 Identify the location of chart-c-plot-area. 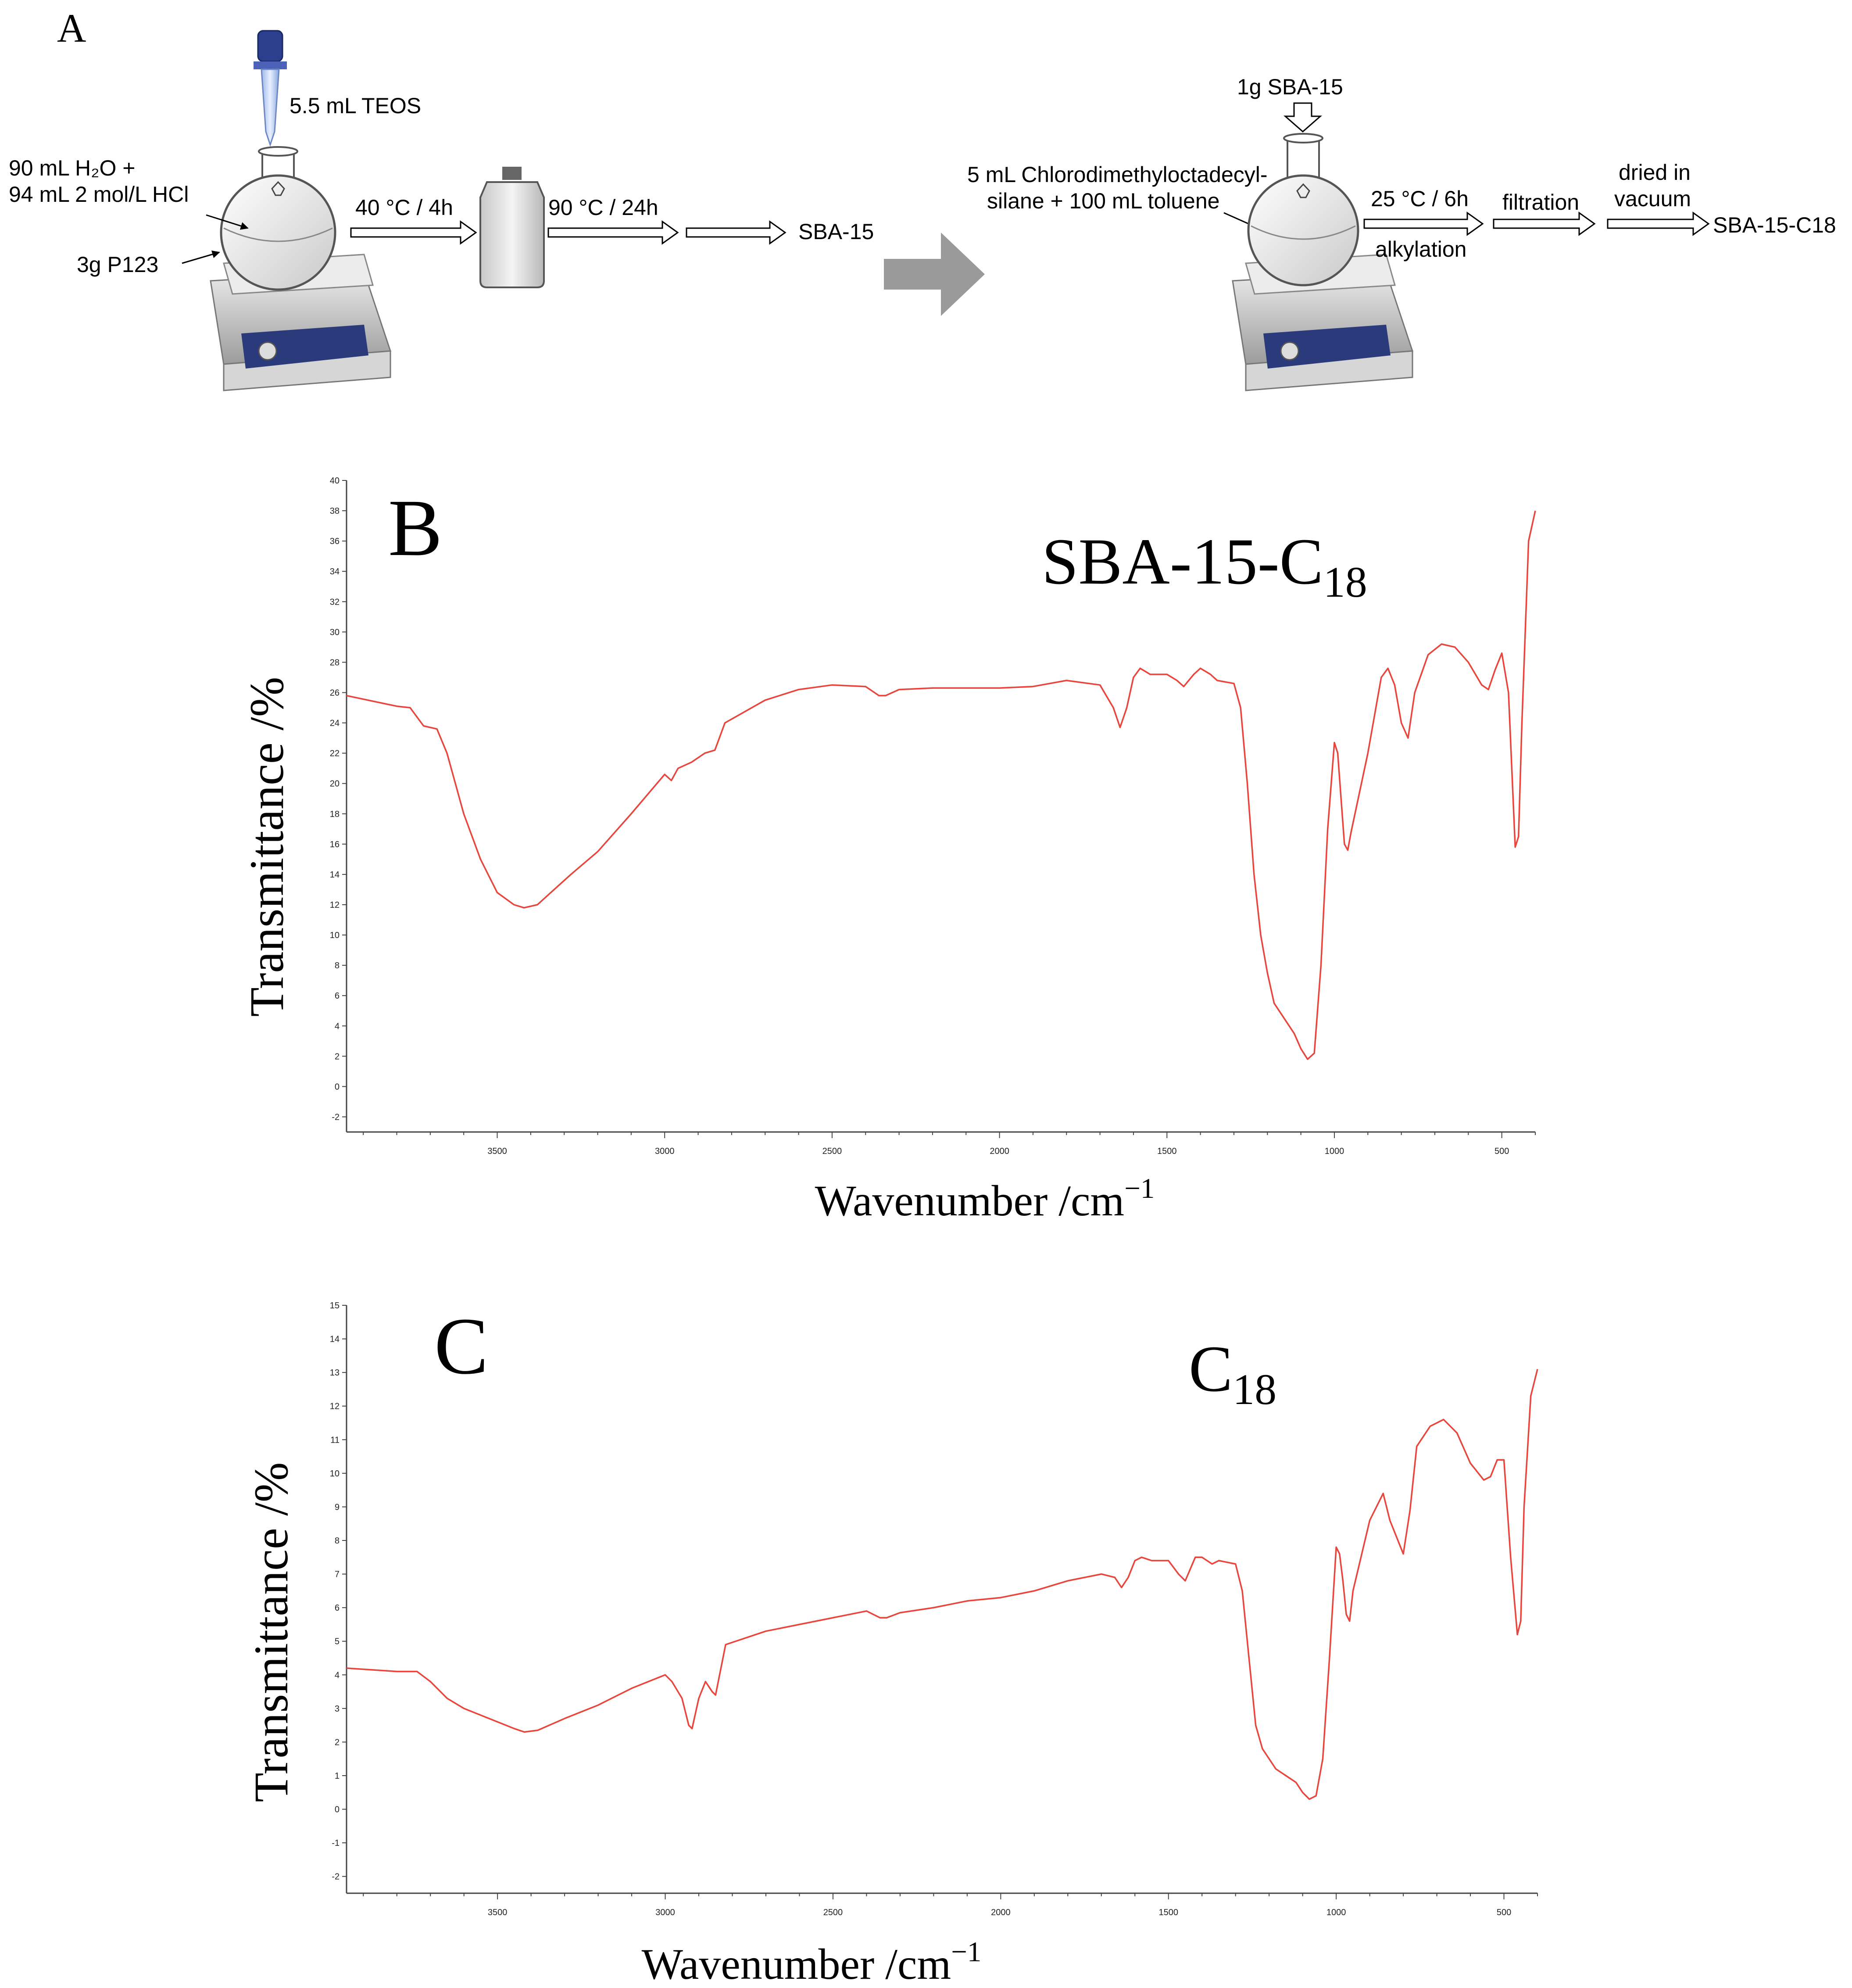
(942, 1584).